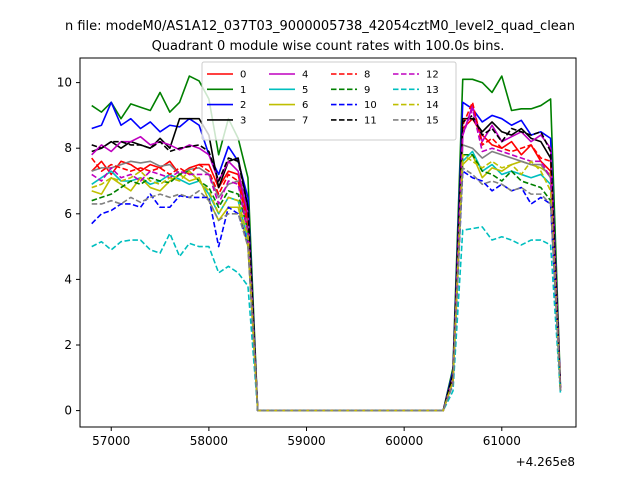  I want to click on y-tick-label: 2, so click(68, 345).